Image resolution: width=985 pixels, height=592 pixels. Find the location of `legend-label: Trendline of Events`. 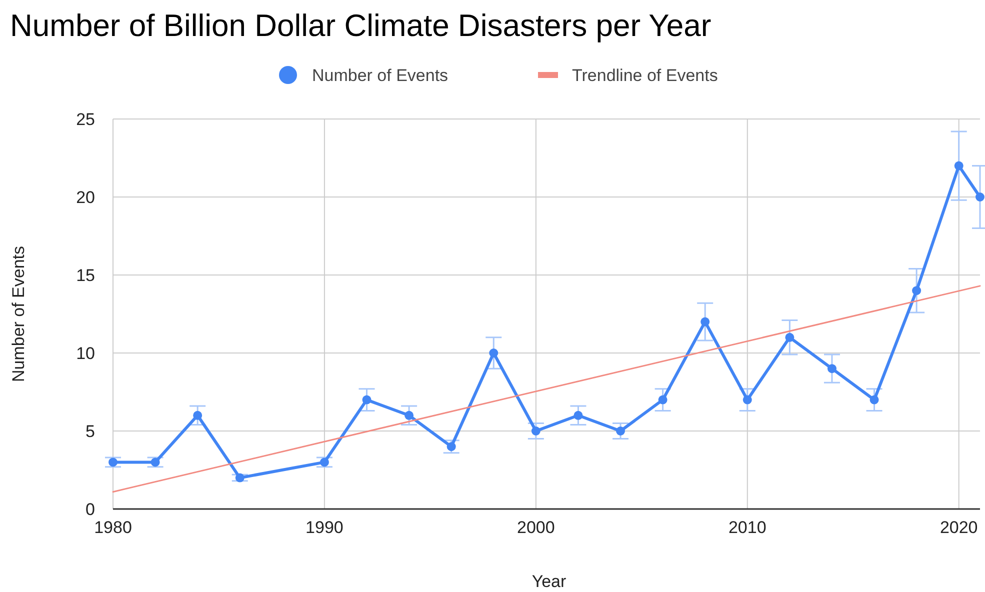

legend-label: Trendline of Events is located at coordinates (645, 75).